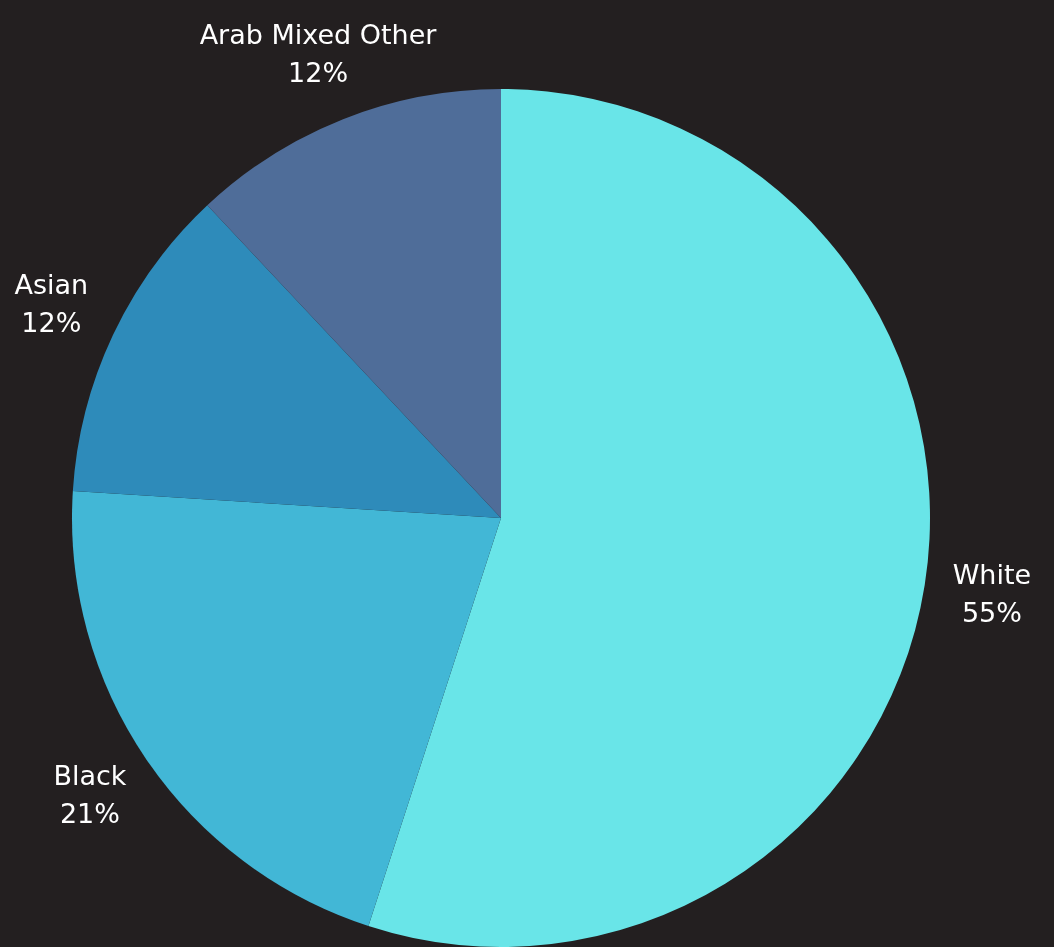 The height and width of the screenshot is (947, 1054). What do you see at coordinates (991, 612) in the screenshot?
I see `data-label: 55%` at bounding box center [991, 612].